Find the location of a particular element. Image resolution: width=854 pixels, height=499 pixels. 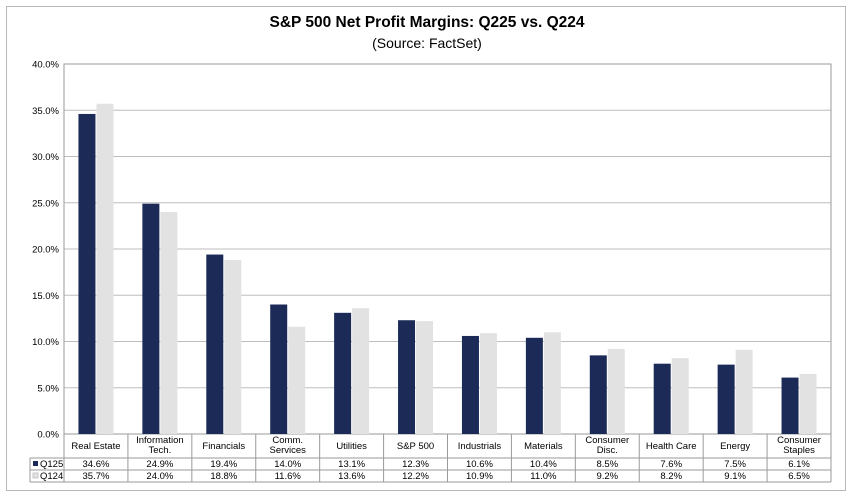

data-label-q125: 19.4% is located at coordinates (223, 464).